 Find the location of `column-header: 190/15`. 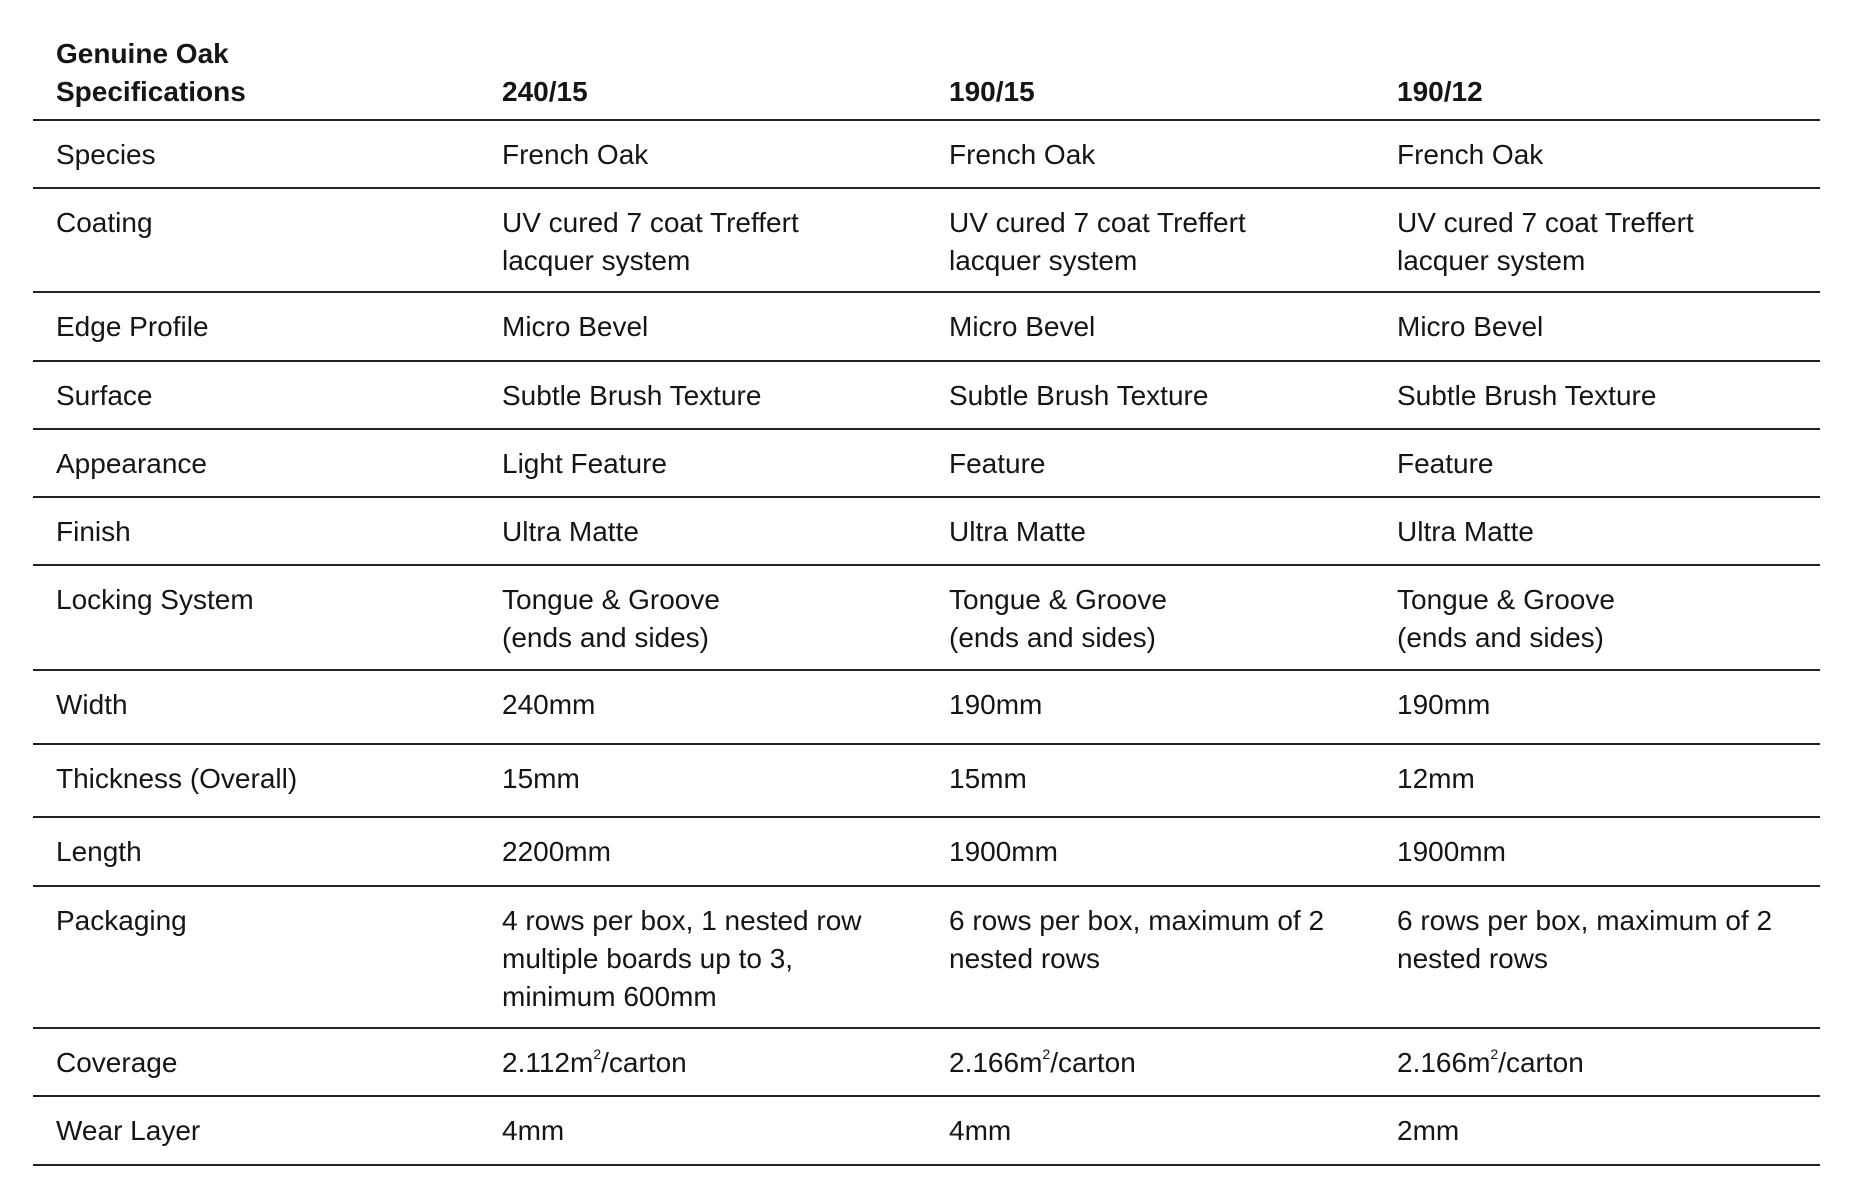

column-header: 190/15 is located at coordinates (992, 91).